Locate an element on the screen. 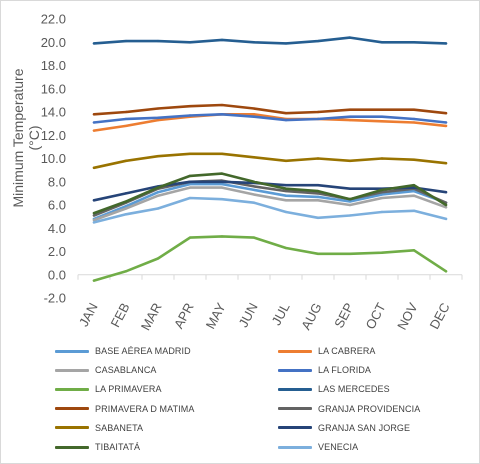  x-tick-label: JUL is located at coordinates (281, 313).